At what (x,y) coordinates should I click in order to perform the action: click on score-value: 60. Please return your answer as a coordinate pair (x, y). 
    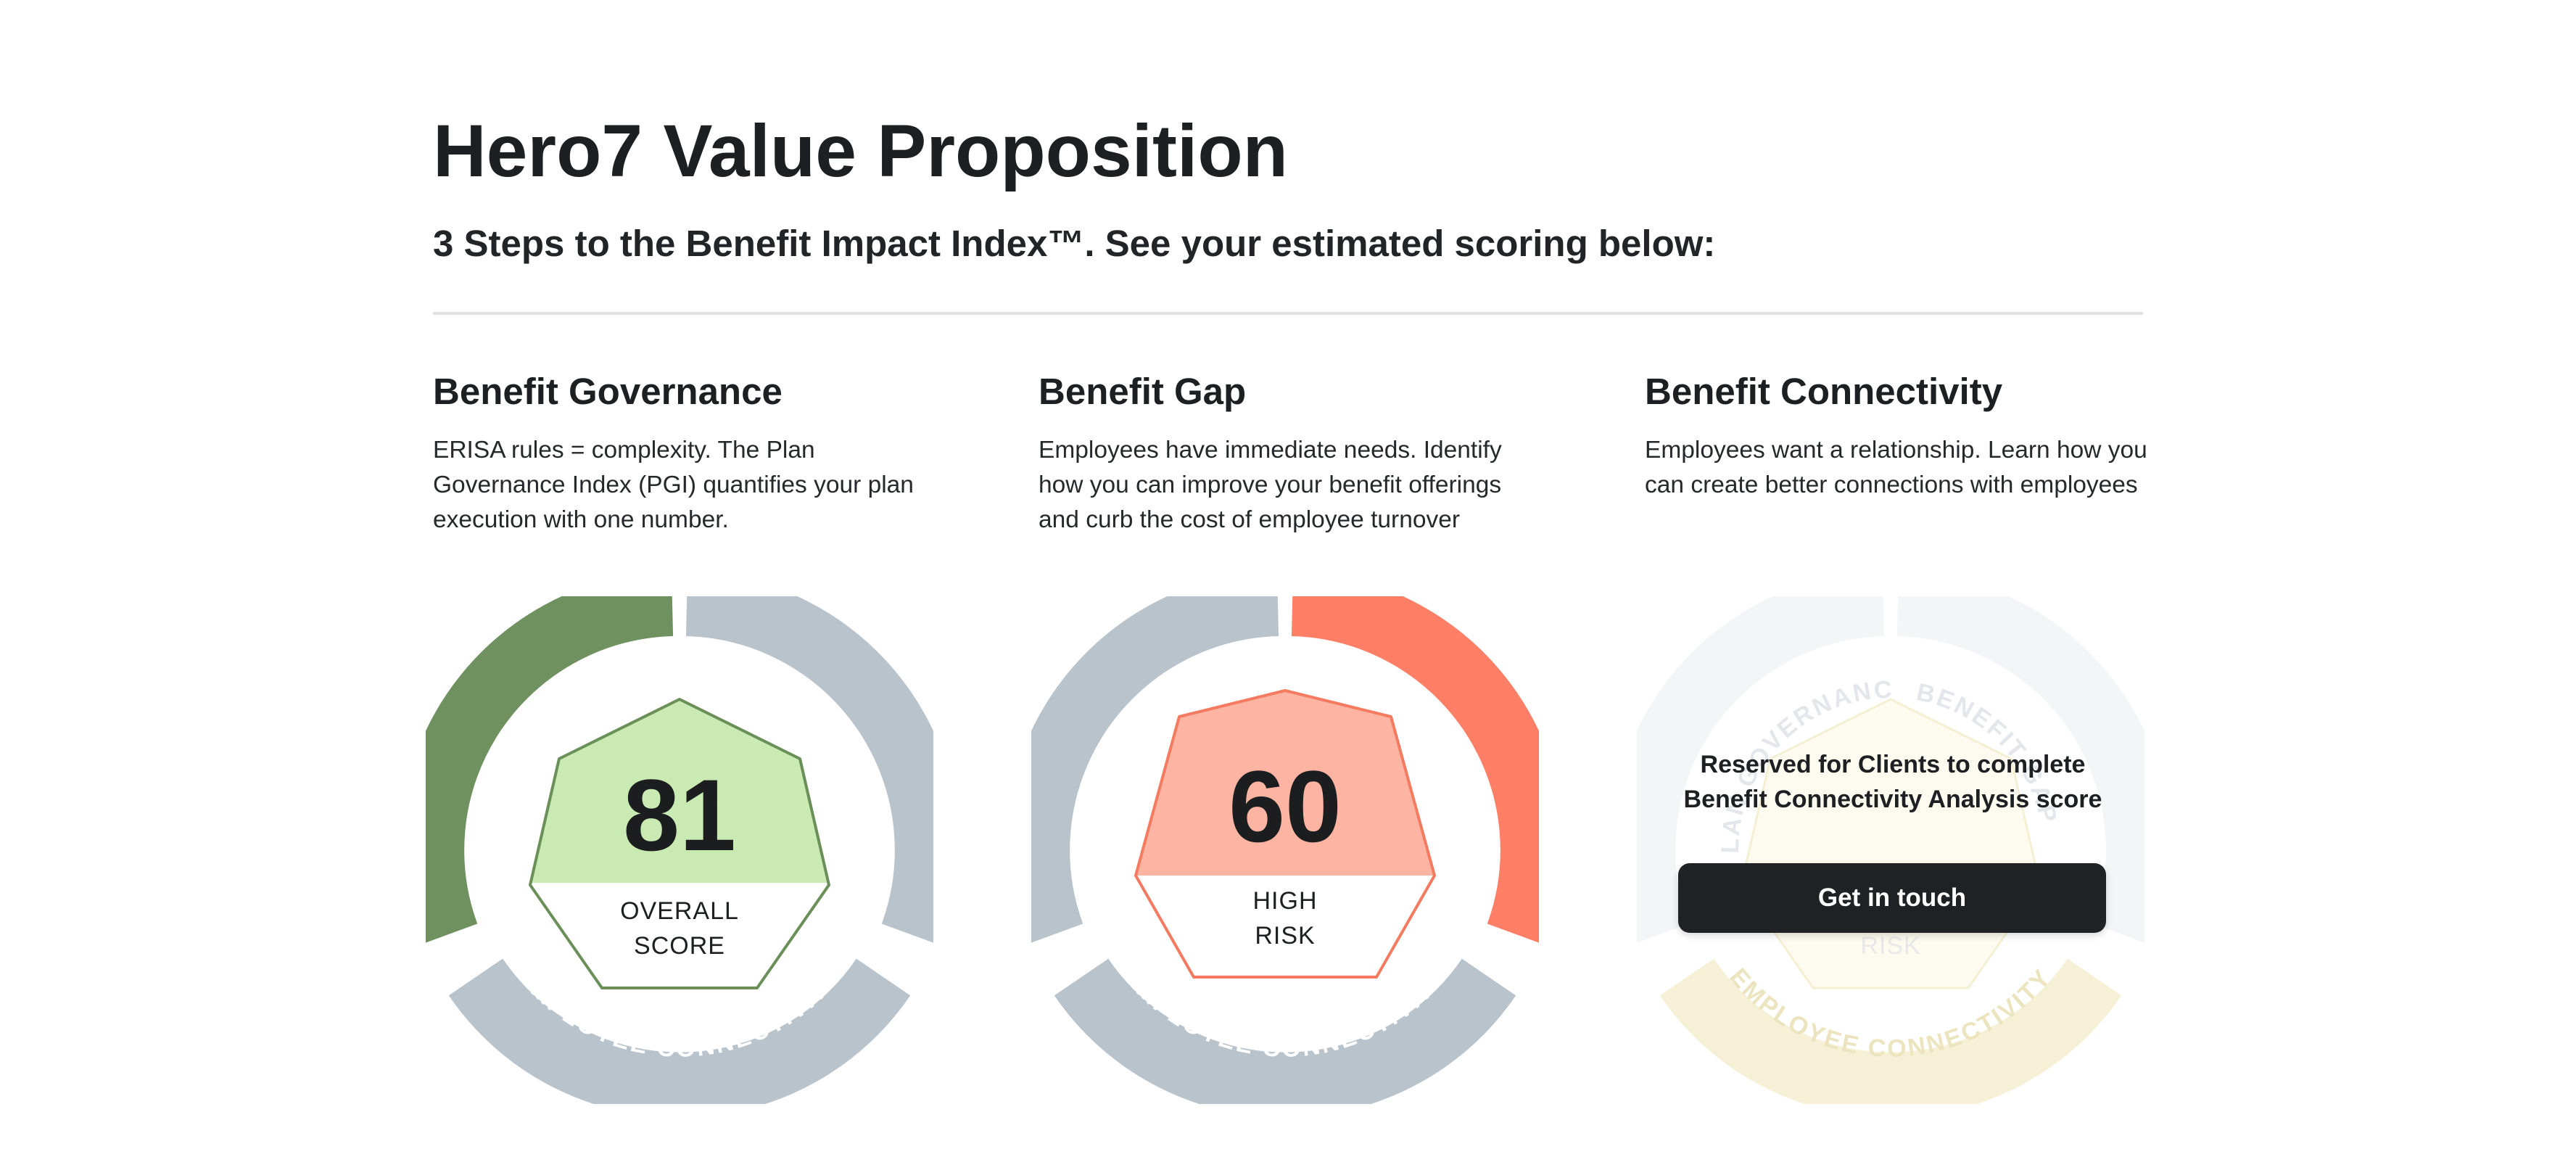
    Looking at the image, I should click on (1285, 806).